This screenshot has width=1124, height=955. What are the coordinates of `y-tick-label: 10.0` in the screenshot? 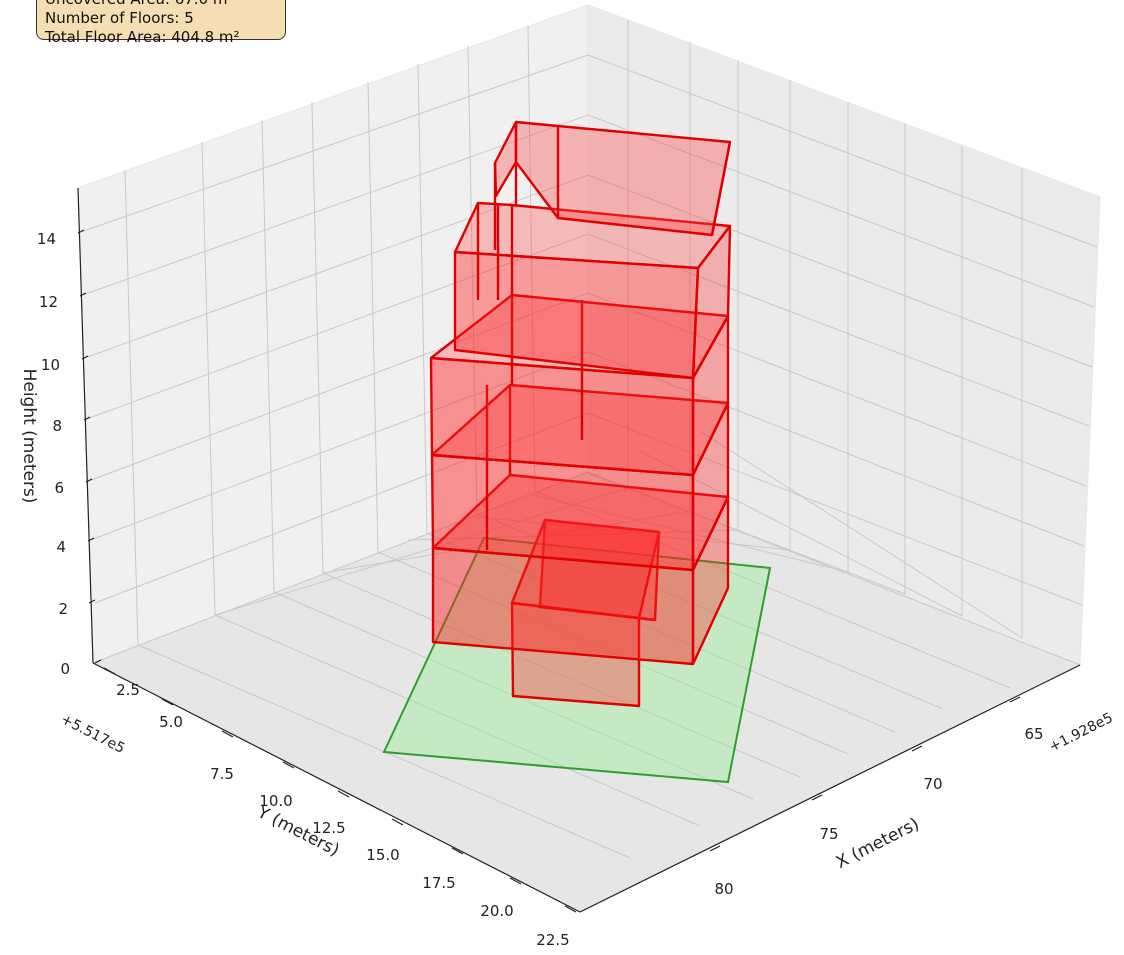 It's located at (275, 801).